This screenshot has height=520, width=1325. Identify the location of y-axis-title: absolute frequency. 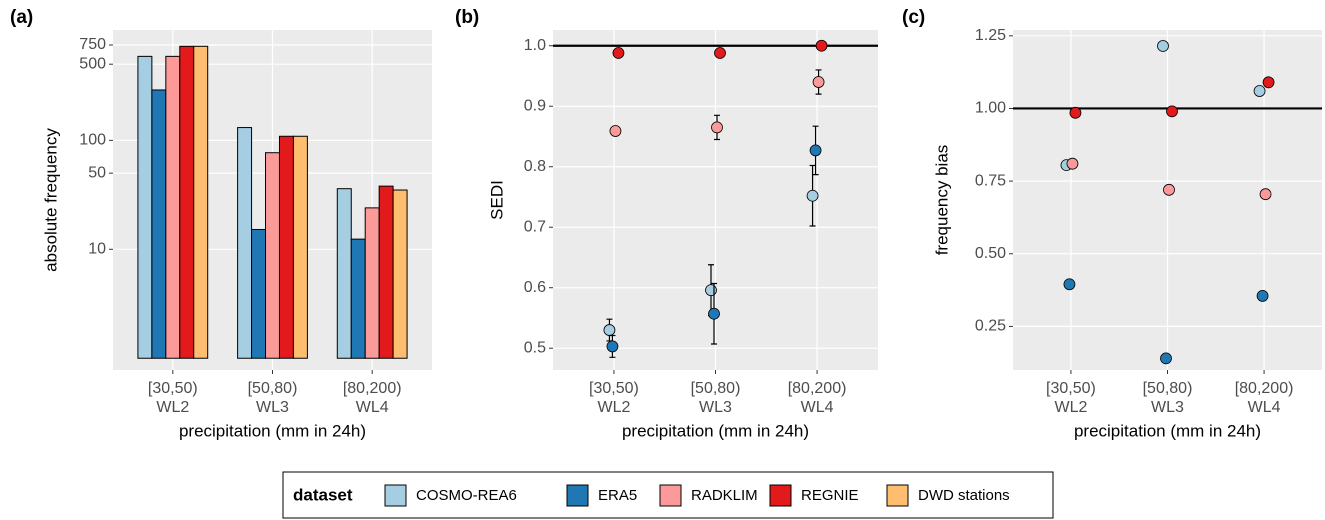
(50, 200).